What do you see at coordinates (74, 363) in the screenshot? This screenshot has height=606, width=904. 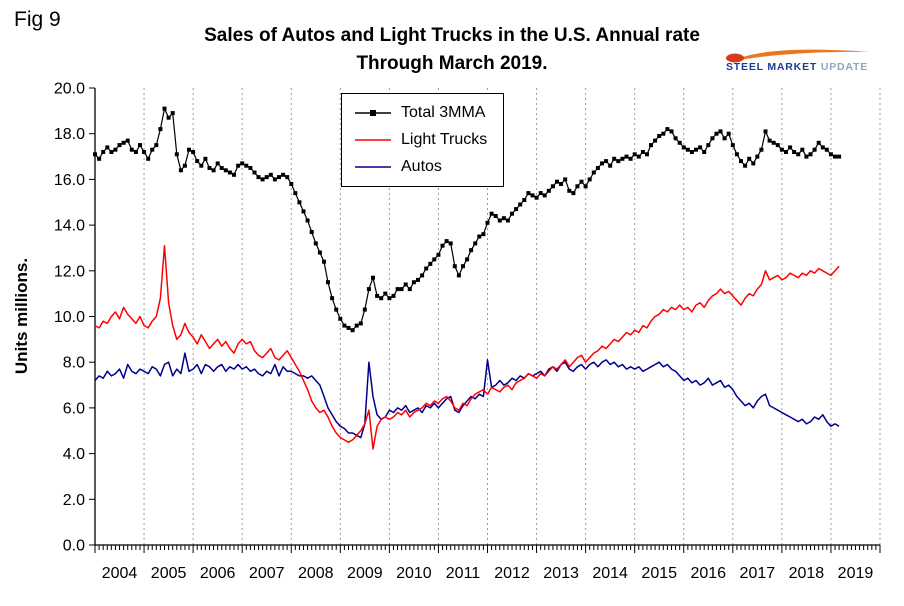 I see `y-tick-label: 8.0` at bounding box center [74, 363].